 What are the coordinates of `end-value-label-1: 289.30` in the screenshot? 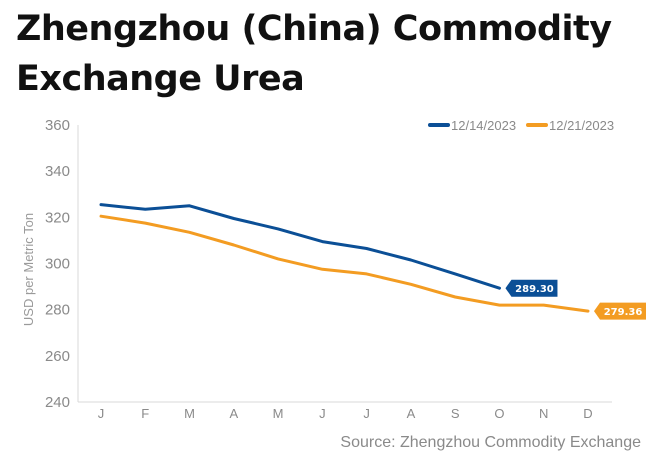 It's located at (534, 289).